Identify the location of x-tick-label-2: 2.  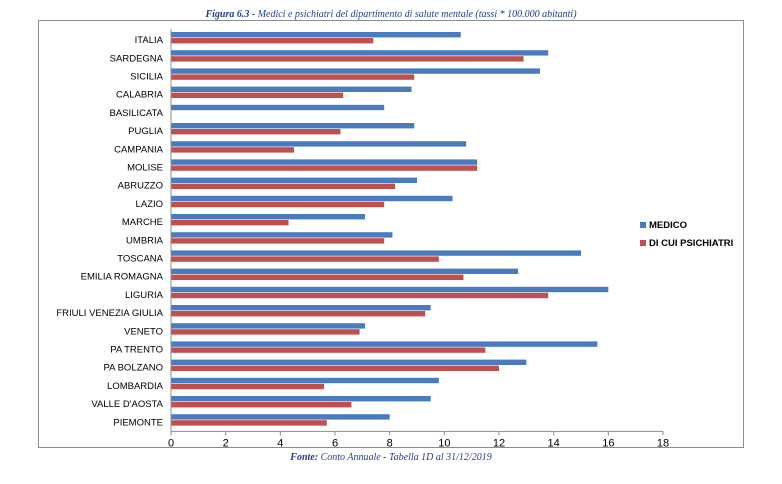
(226, 443).